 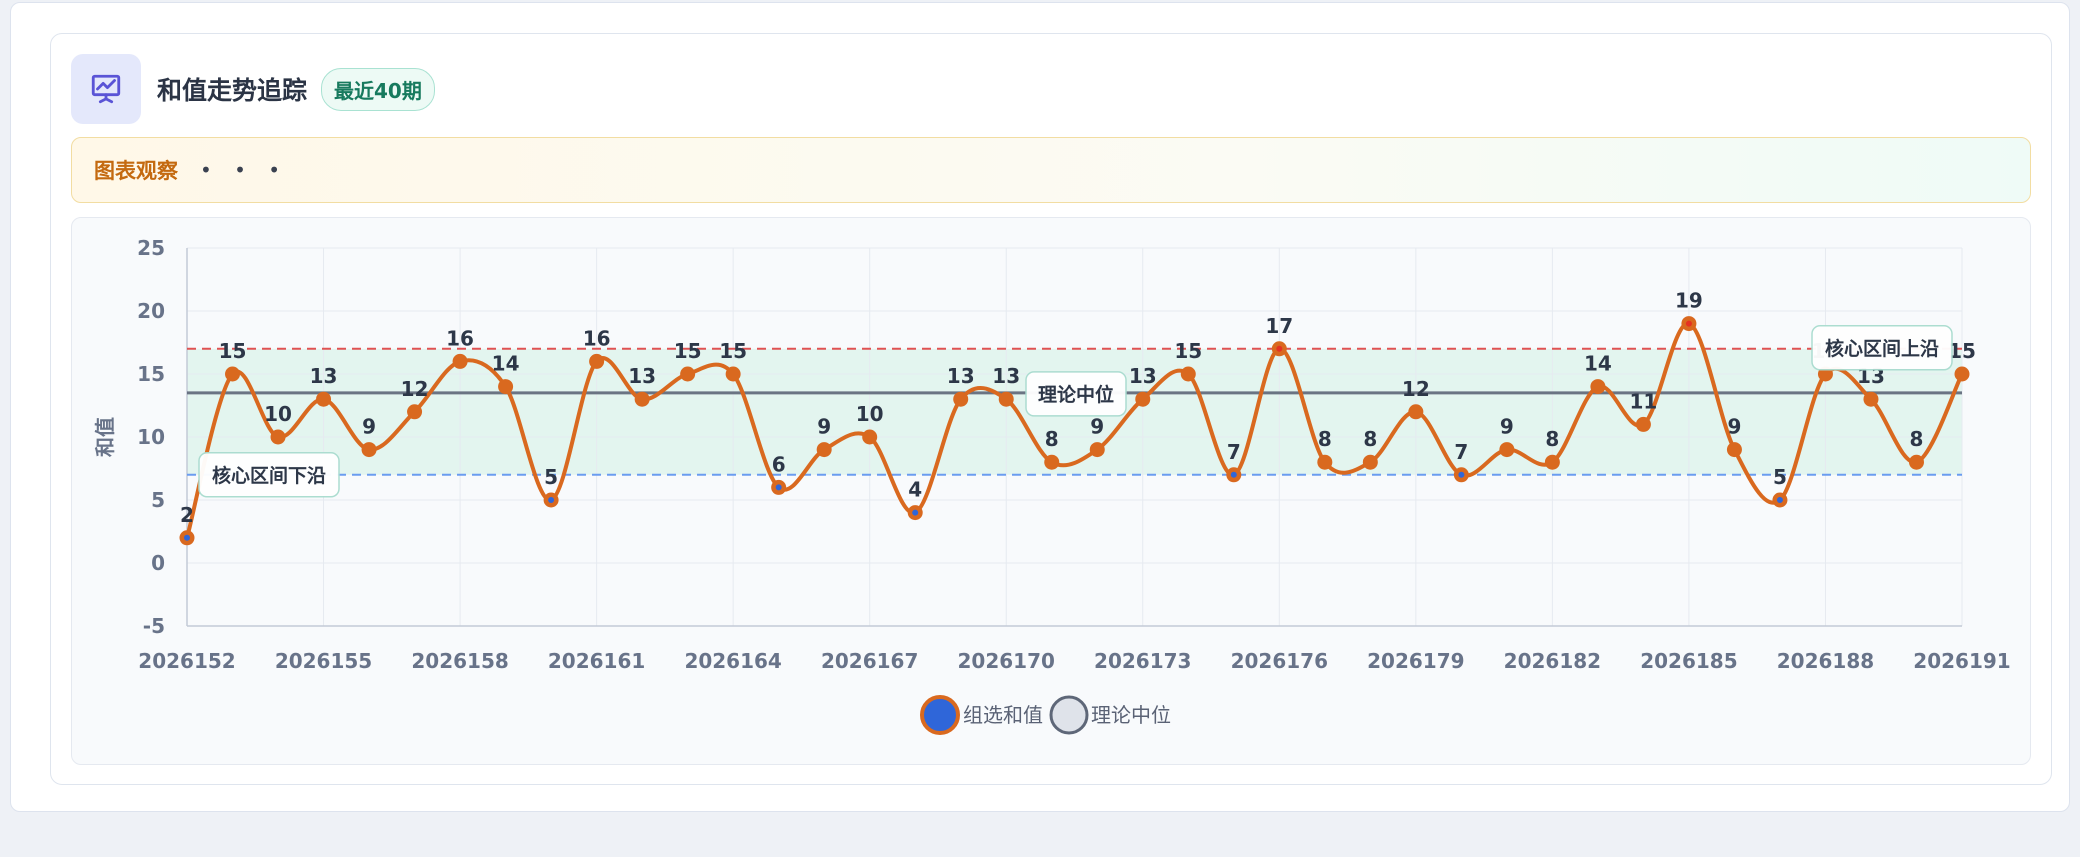 I want to click on period-badge: 最近40期, so click(x=378, y=89).